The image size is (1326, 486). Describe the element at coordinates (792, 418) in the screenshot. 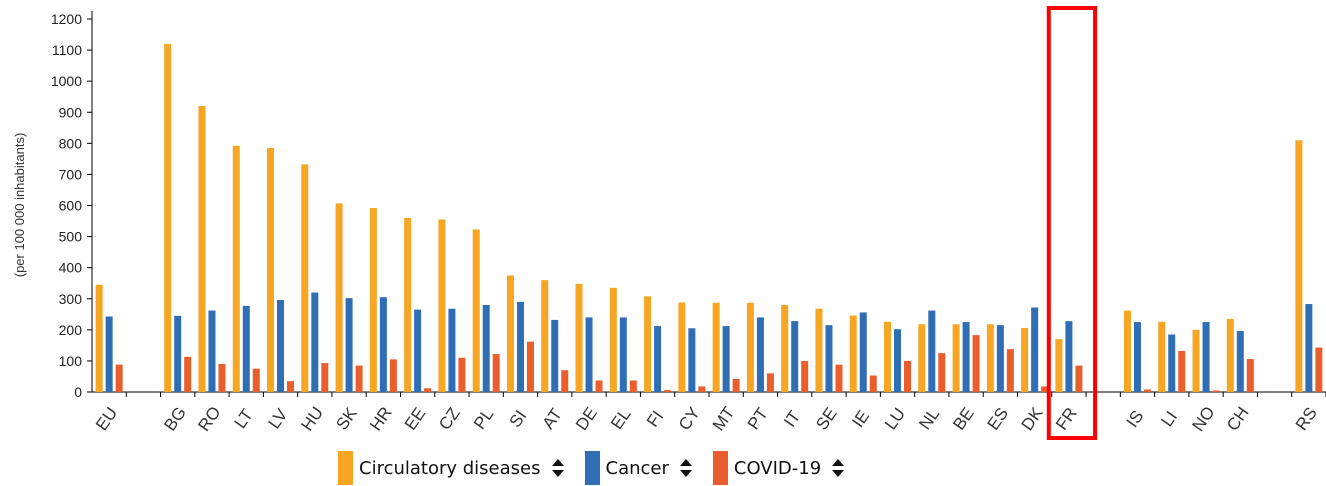

I see `x-tick-label-it: IT` at that location.